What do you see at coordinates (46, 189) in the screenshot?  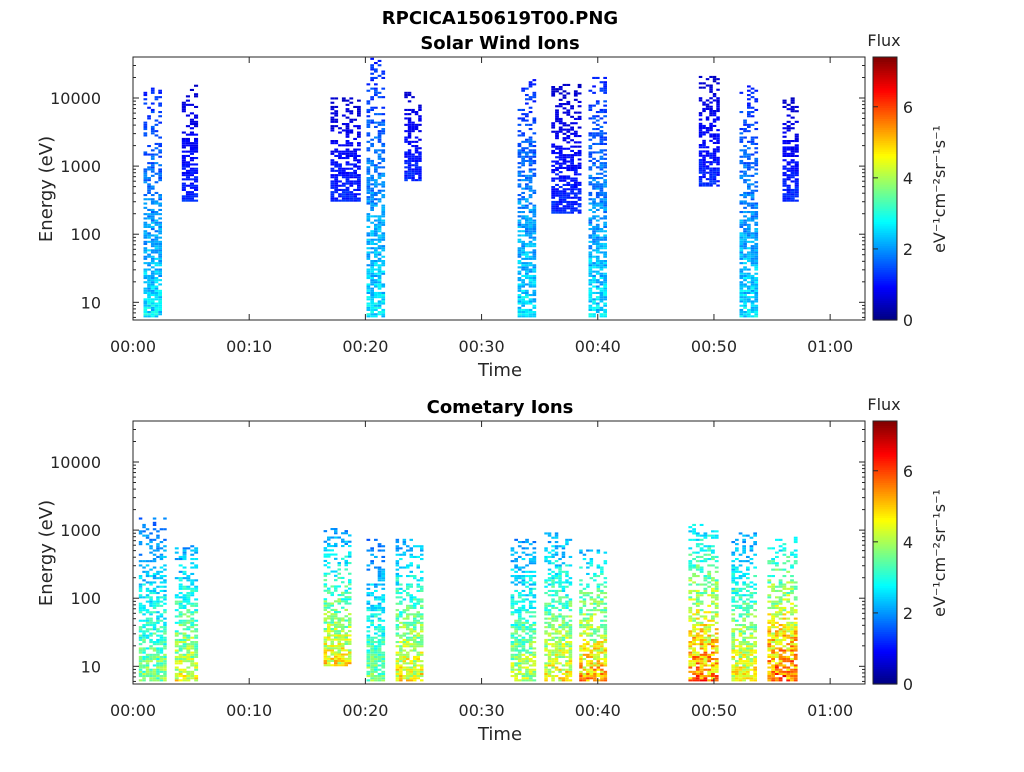 I see `y-axis-label: Energy (eV)` at bounding box center [46, 189].